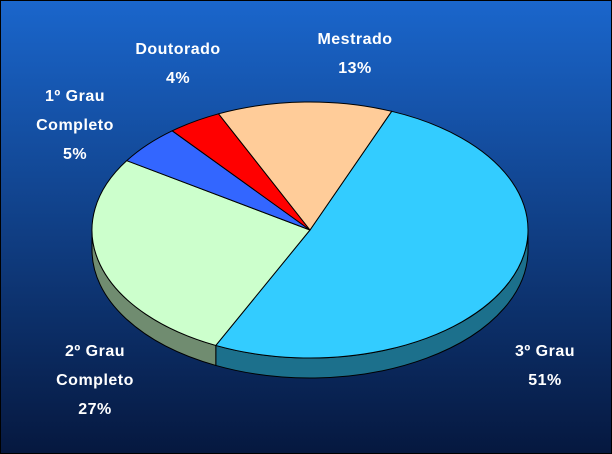  What do you see at coordinates (75, 154) in the screenshot?
I see `value-label: 5%` at bounding box center [75, 154].